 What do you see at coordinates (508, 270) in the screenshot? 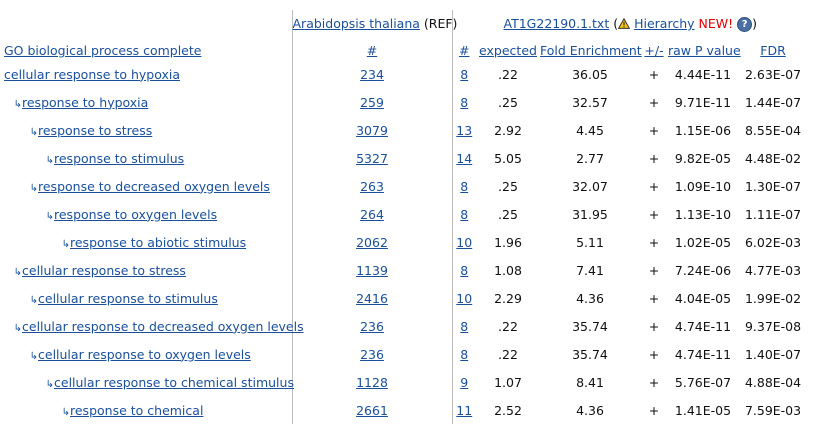
I see `expected-value: 1.08` at bounding box center [508, 270].